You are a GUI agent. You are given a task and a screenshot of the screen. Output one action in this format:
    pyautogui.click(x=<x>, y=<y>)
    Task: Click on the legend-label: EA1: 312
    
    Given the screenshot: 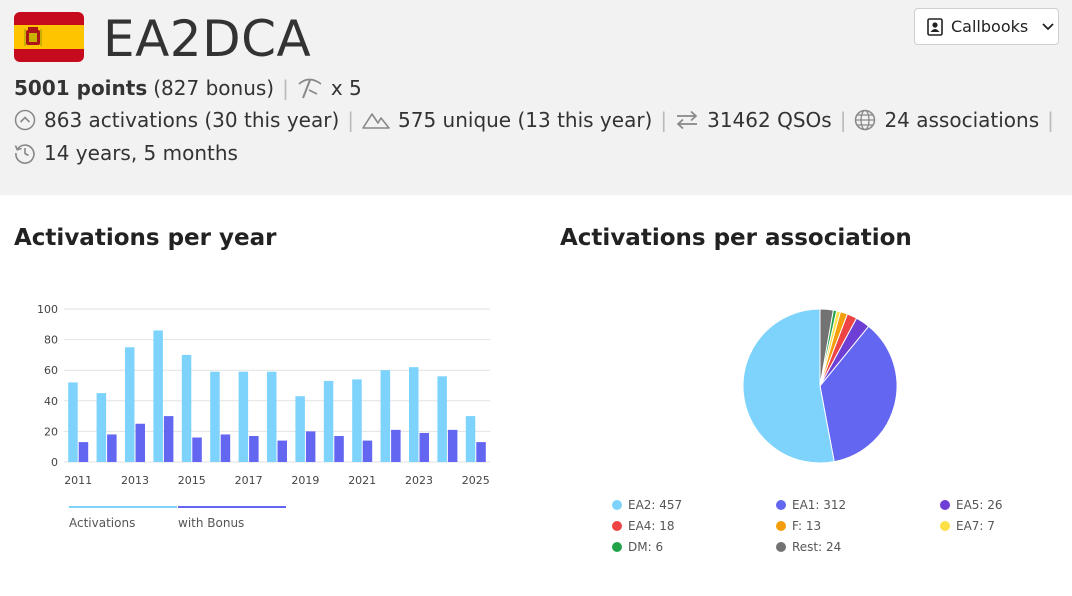 What is the action you would take?
    pyautogui.click(x=819, y=505)
    